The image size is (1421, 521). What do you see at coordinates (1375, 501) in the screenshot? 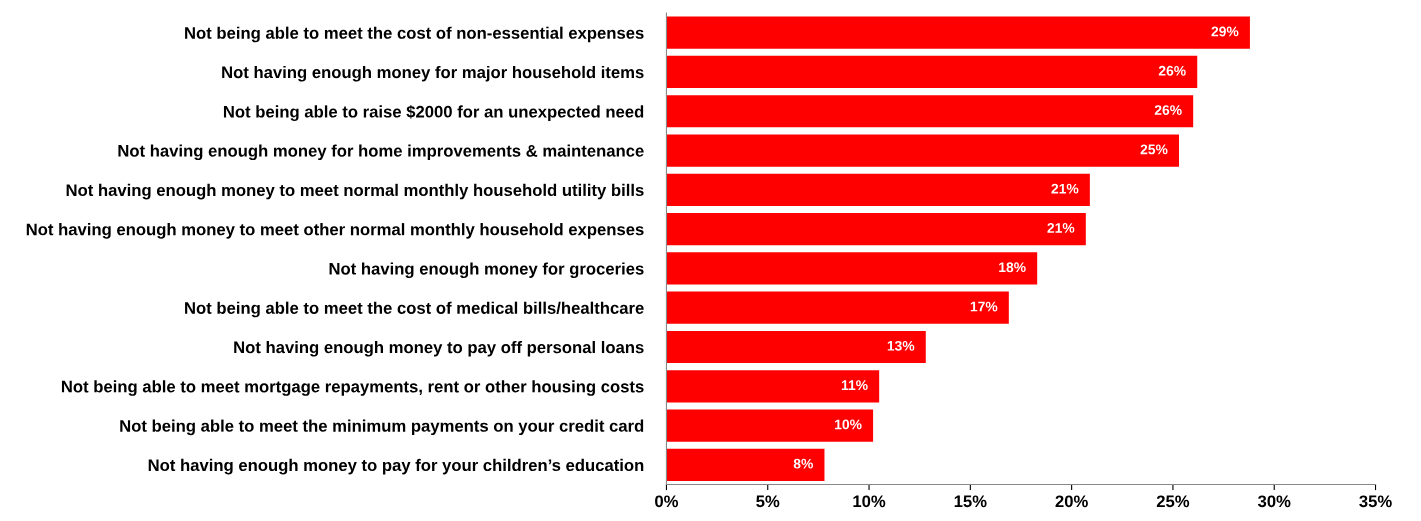
I see `x-tick-label: 35%` at bounding box center [1375, 501].